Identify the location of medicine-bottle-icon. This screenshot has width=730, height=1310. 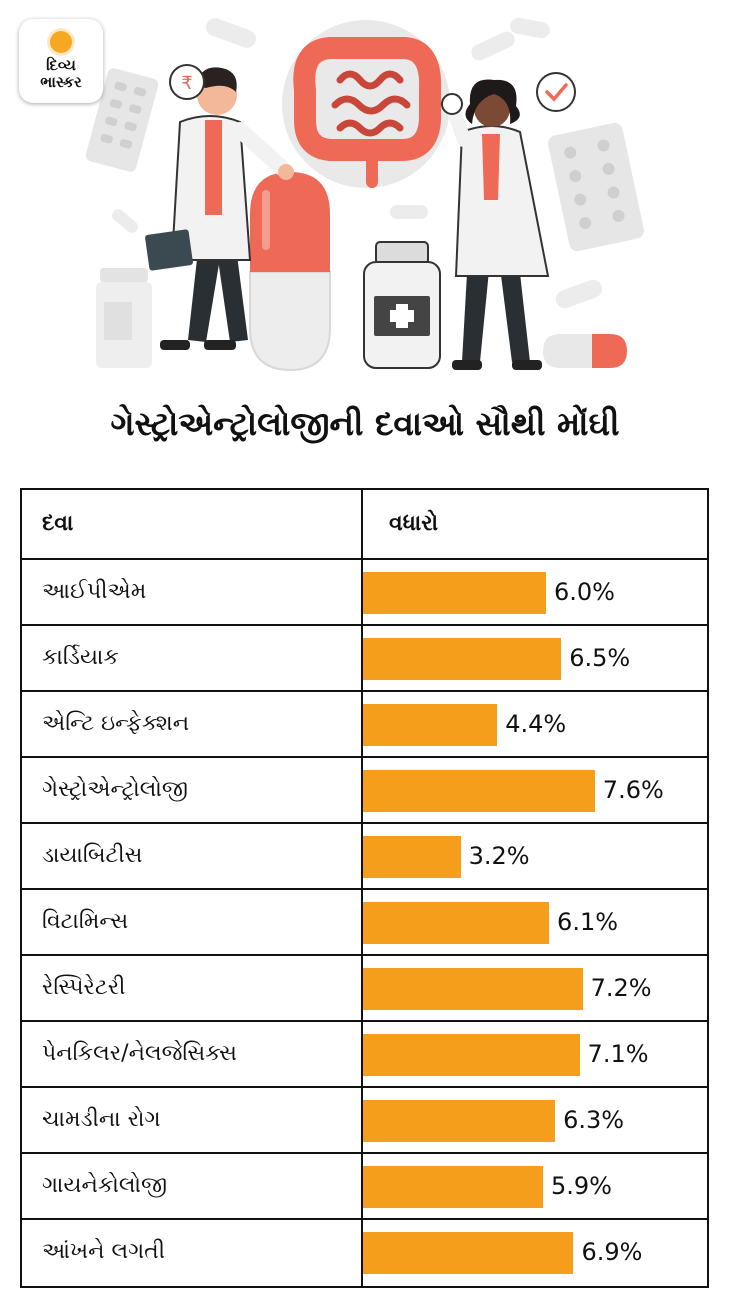
(402, 305).